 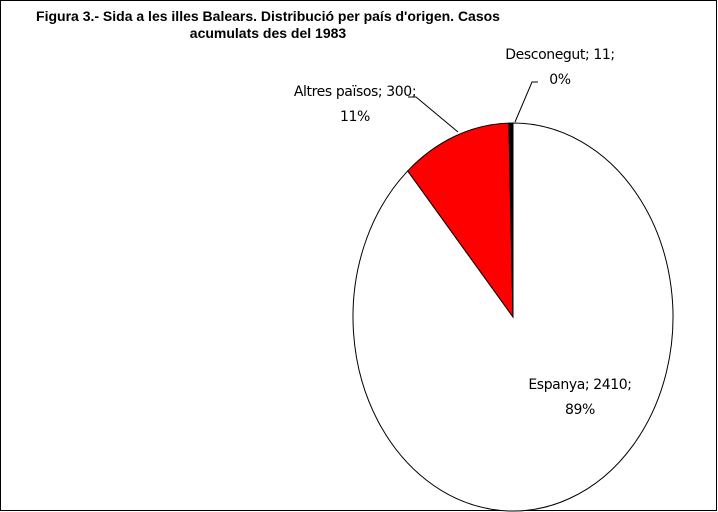 I want to click on data-label-line: 89%, so click(x=580, y=410).